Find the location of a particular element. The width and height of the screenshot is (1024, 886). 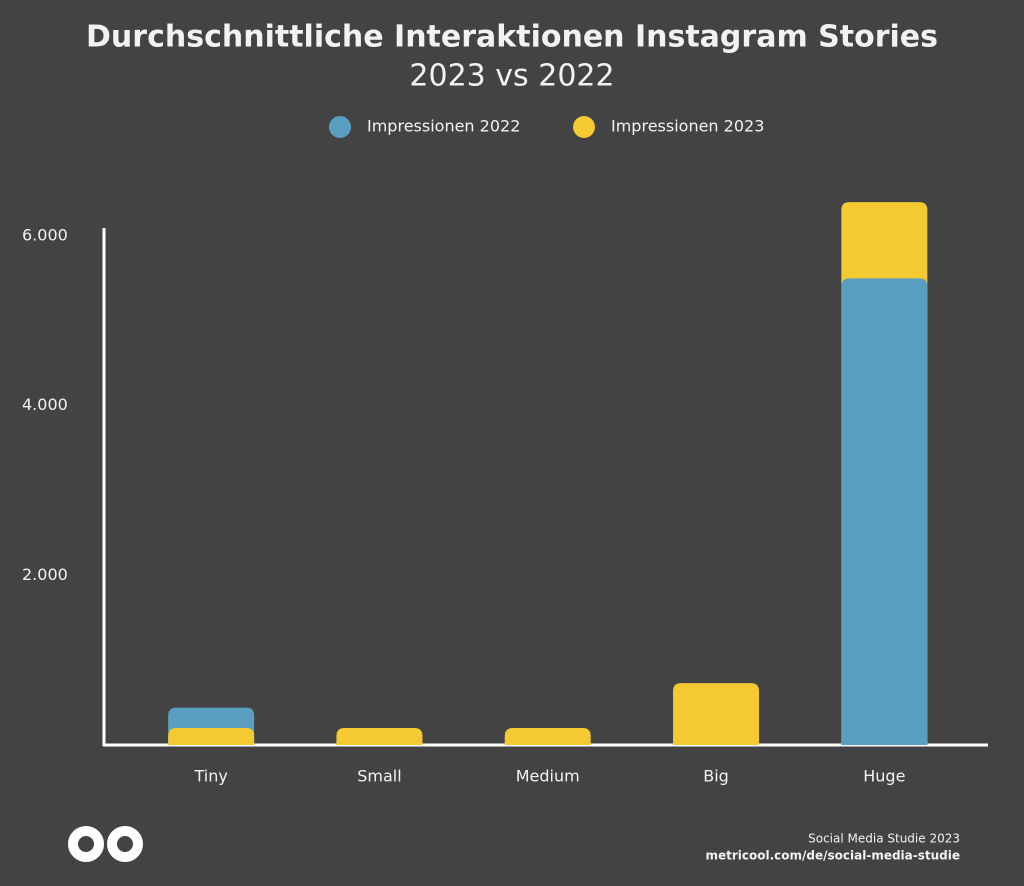

x-tick-label: Small is located at coordinates (379, 776).